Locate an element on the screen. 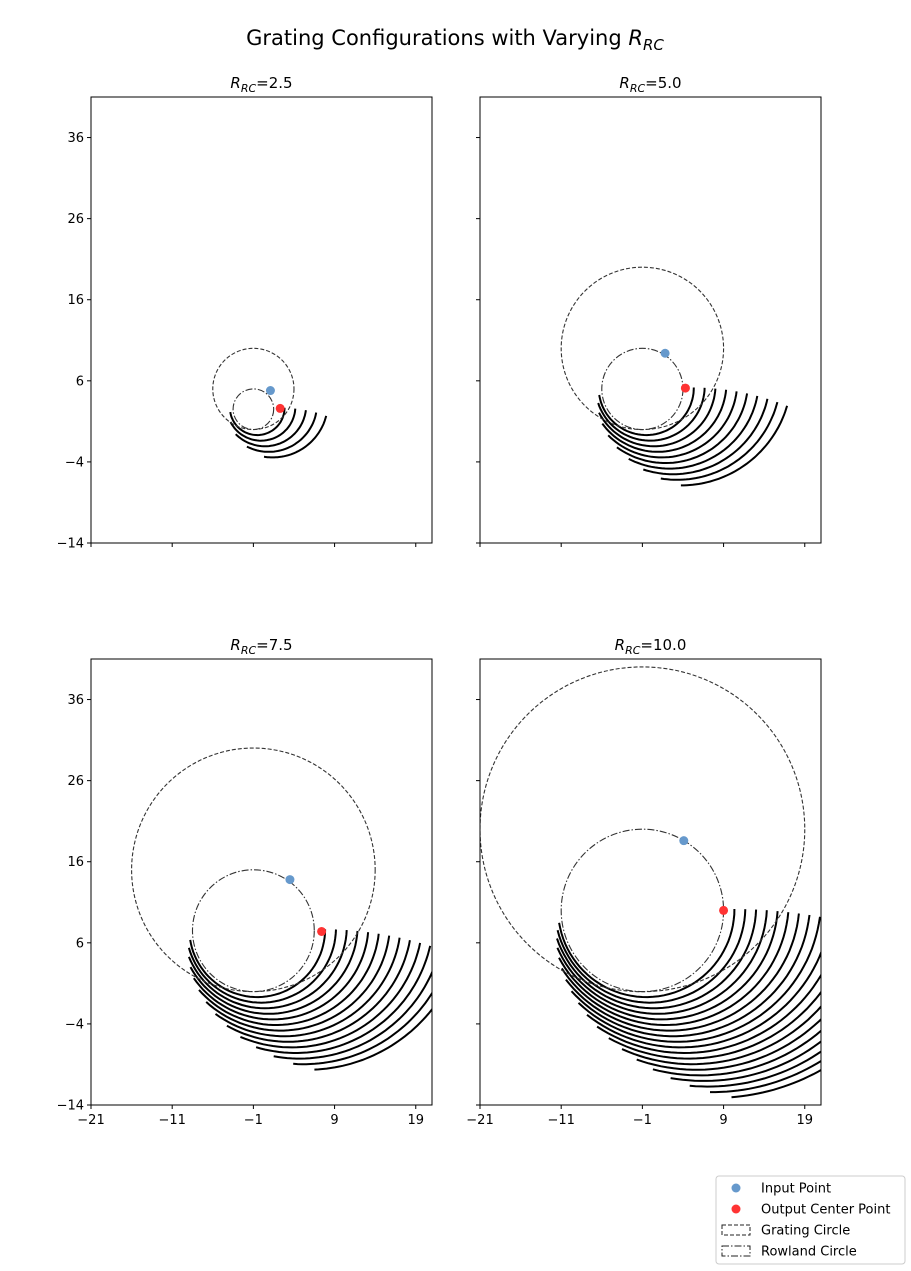  subplot-title: RRC=5.0 is located at coordinates (650, 84).